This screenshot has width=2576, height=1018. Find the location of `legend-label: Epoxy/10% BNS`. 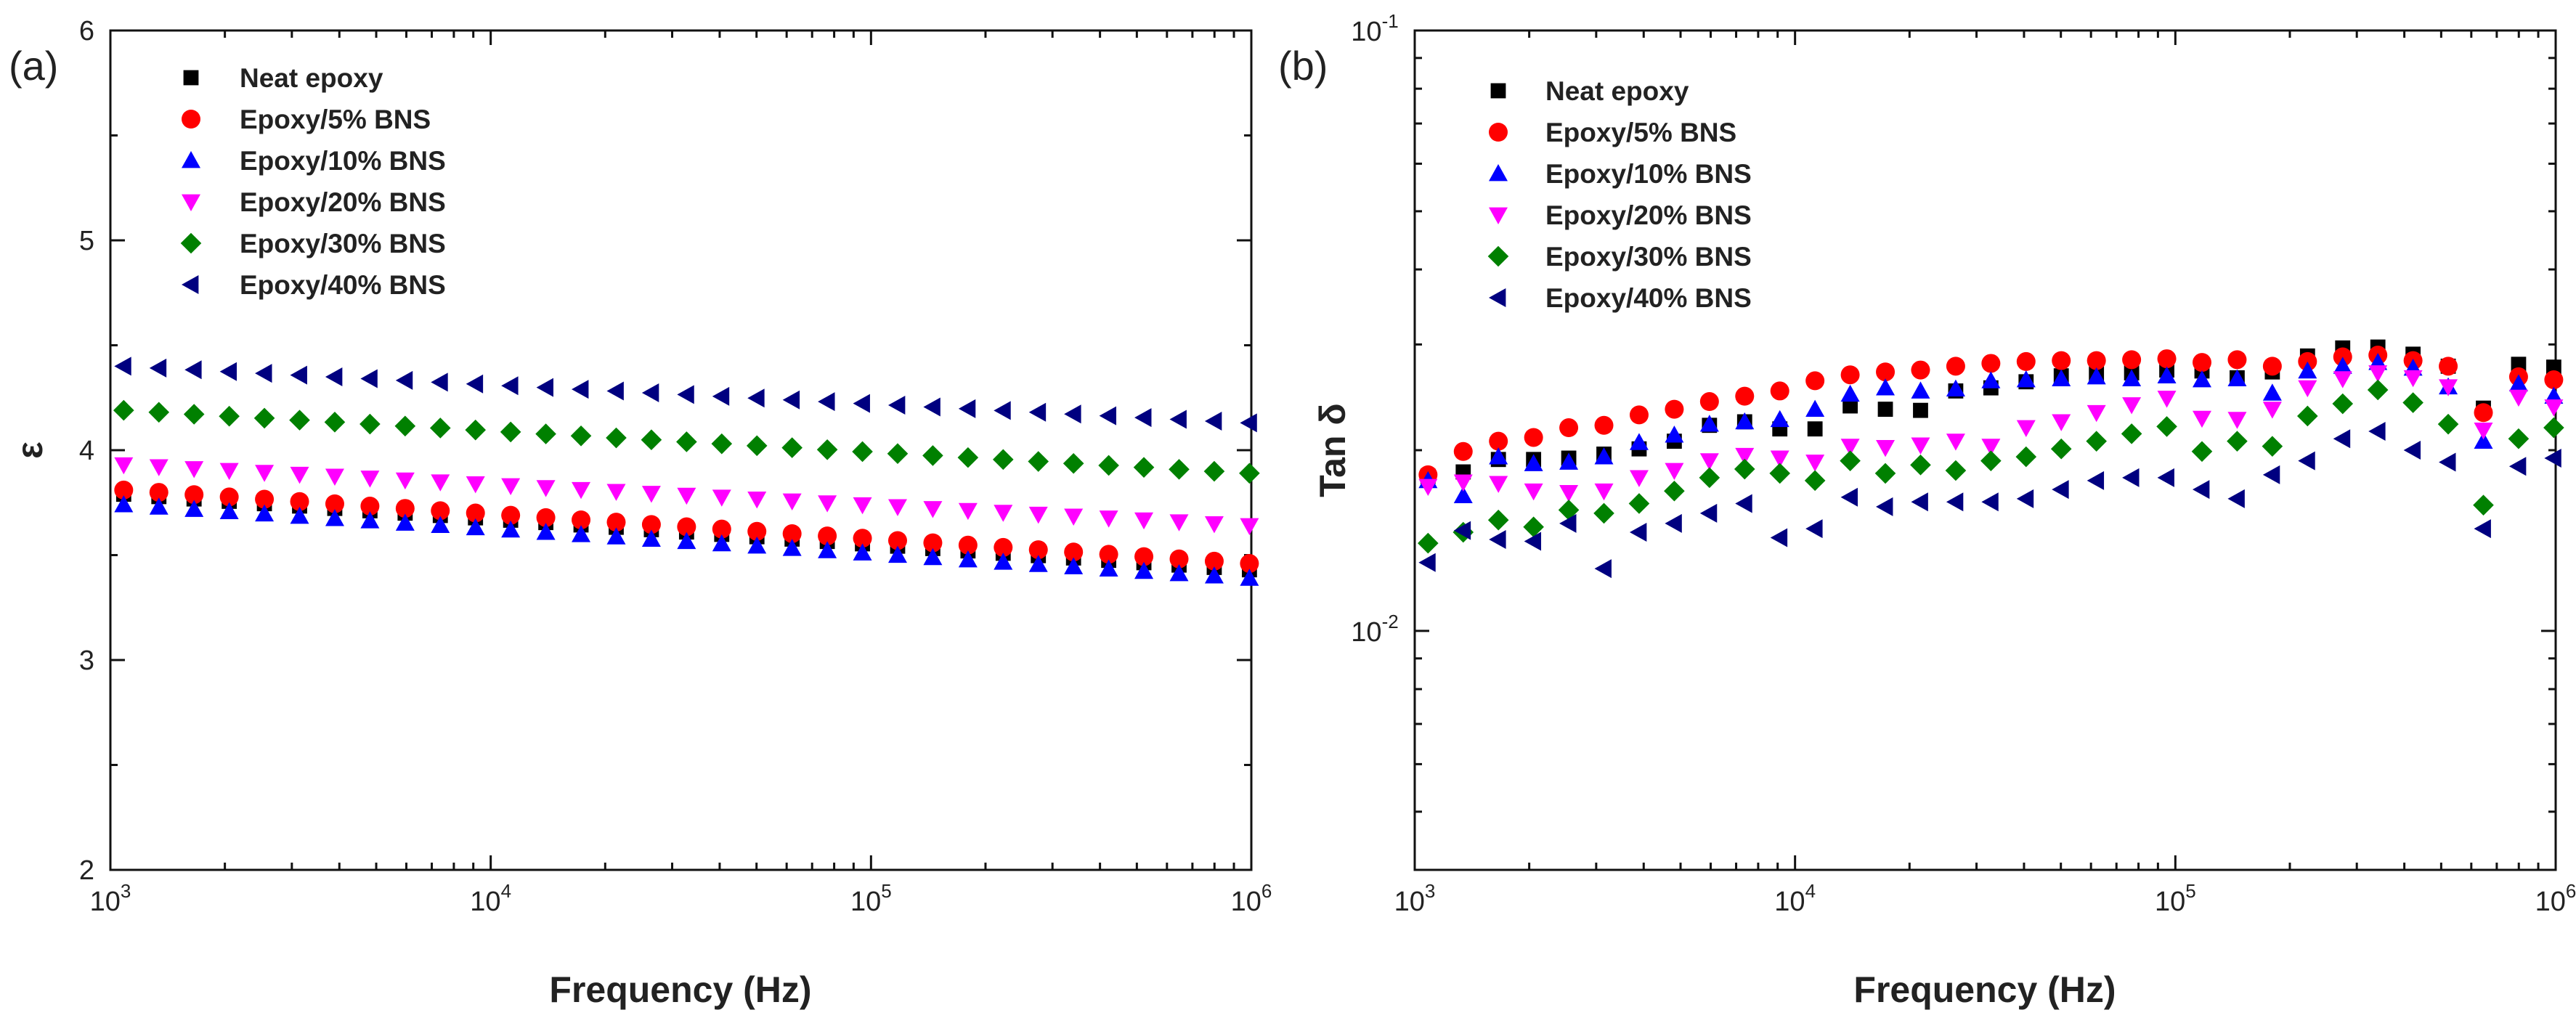

legend-label: Epoxy/10% BNS is located at coordinates (343, 161).